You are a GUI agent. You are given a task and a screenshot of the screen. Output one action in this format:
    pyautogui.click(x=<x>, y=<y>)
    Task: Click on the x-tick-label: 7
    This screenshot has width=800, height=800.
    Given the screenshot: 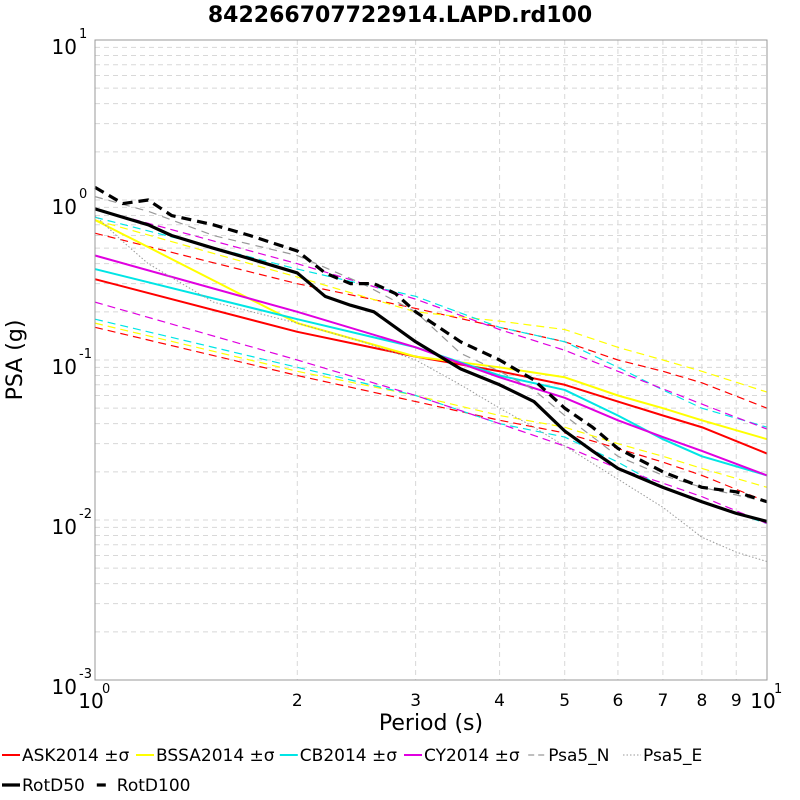 What is the action you would take?
    pyautogui.click(x=662, y=701)
    